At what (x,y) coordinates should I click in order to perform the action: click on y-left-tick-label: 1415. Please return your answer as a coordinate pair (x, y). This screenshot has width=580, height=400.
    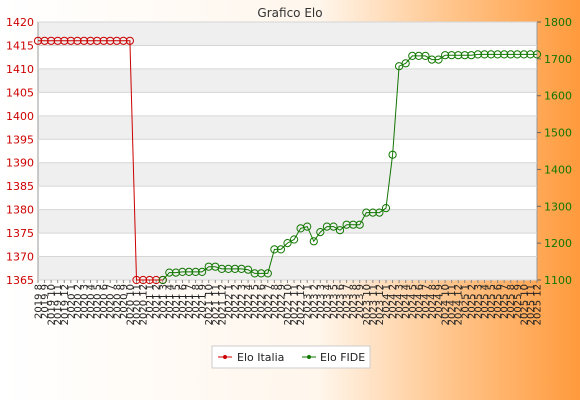
    Looking at the image, I should click on (20, 45).